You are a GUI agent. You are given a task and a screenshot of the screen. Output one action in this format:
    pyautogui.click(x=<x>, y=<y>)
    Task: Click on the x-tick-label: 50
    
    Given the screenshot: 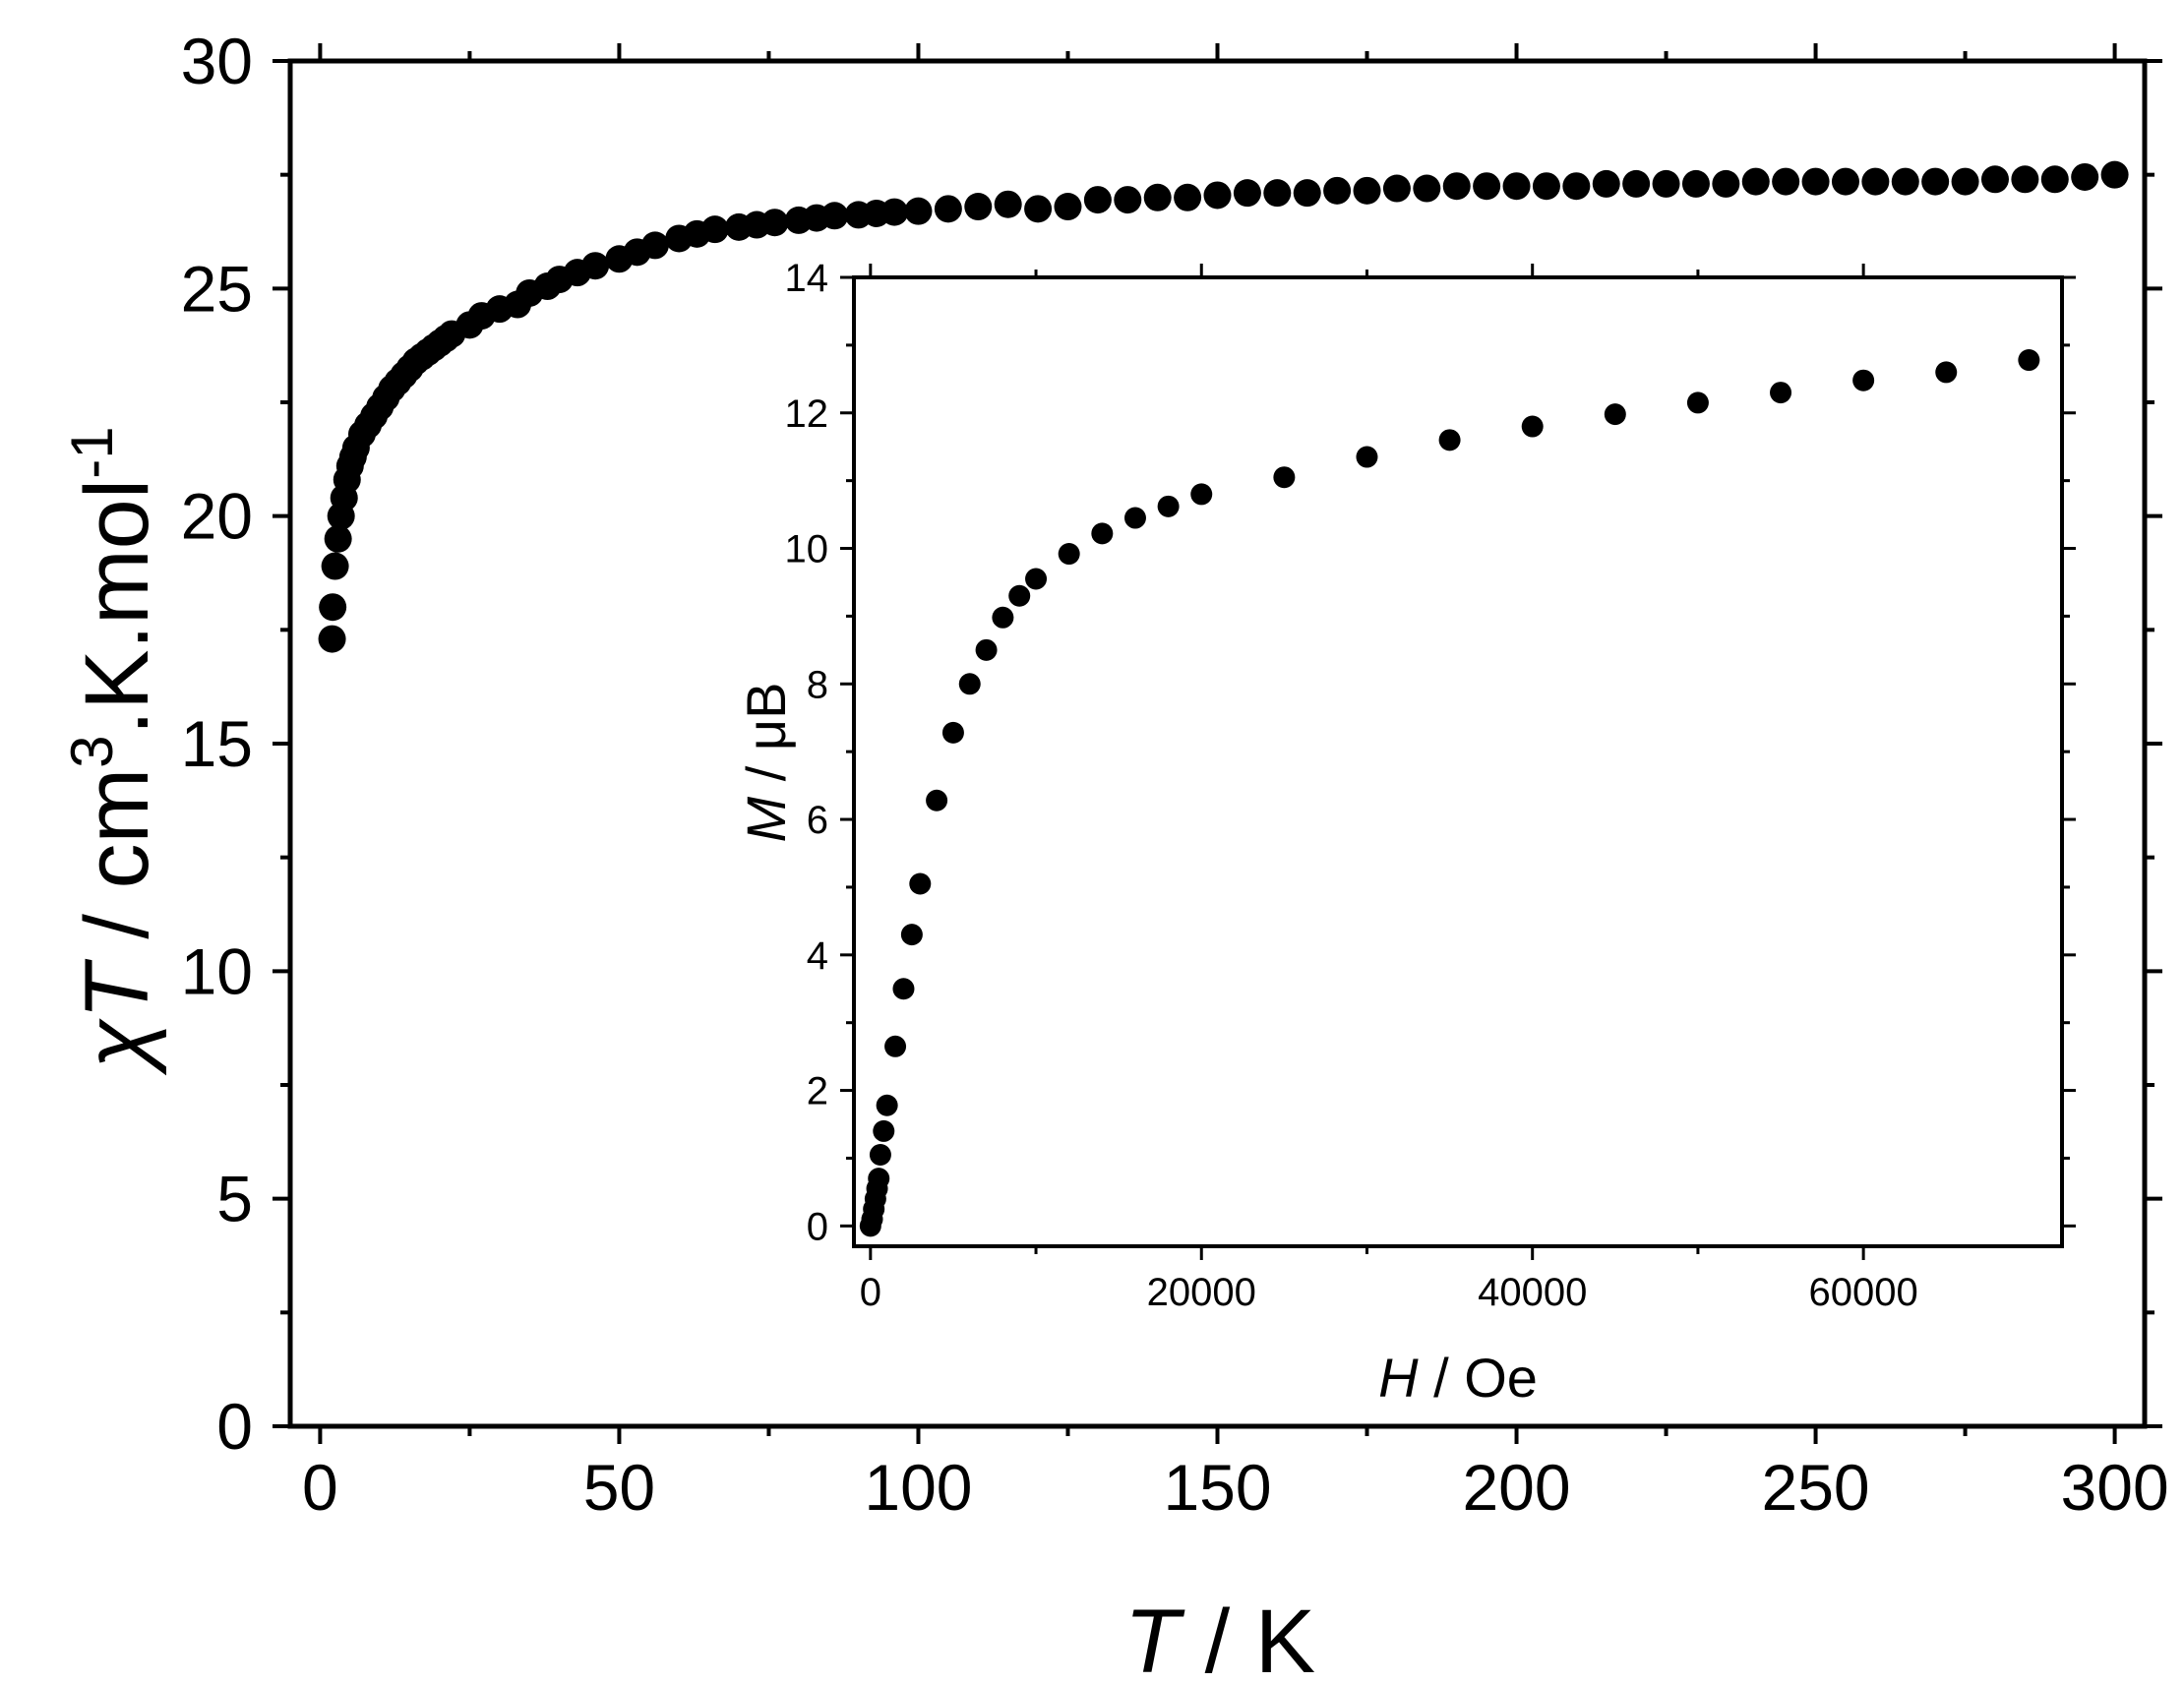 What is the action you would take?
    pyautogui.click(x=619, y=1487)
    